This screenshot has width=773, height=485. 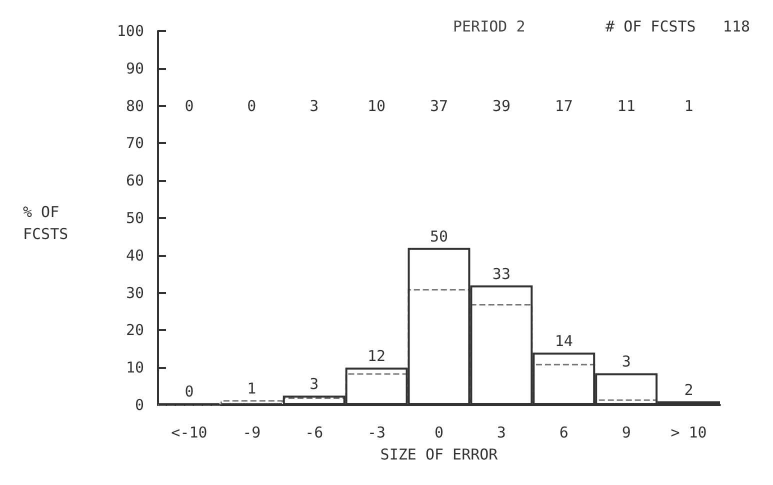 I want to click on y-tick-label: 20, so click(x=135, y=330).